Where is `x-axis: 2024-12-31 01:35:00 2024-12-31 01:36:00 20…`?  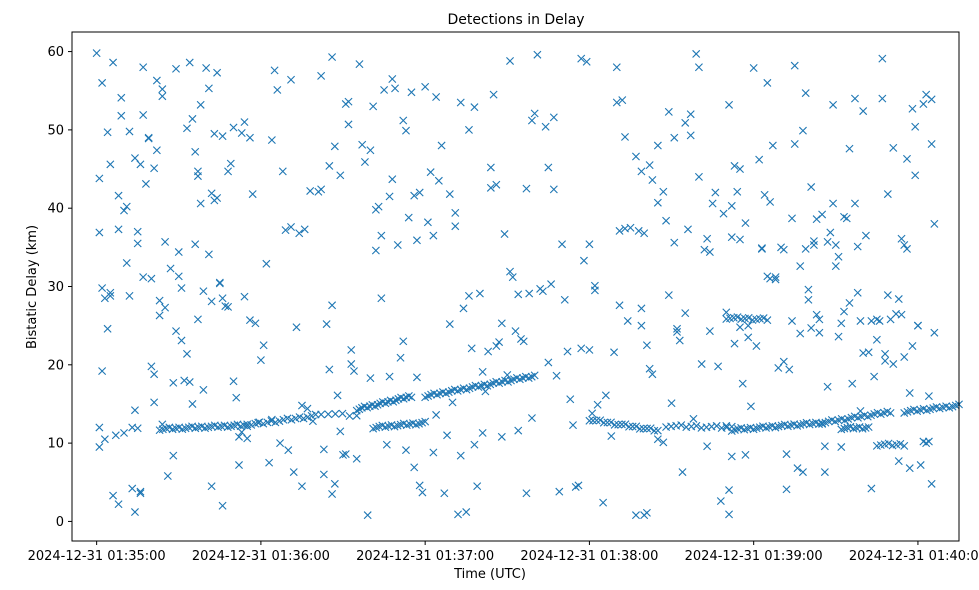
x-axis: 2024-12-31 01:35:00 2024-12-31 01:36:00 20… is located at coordinates (503, 552).